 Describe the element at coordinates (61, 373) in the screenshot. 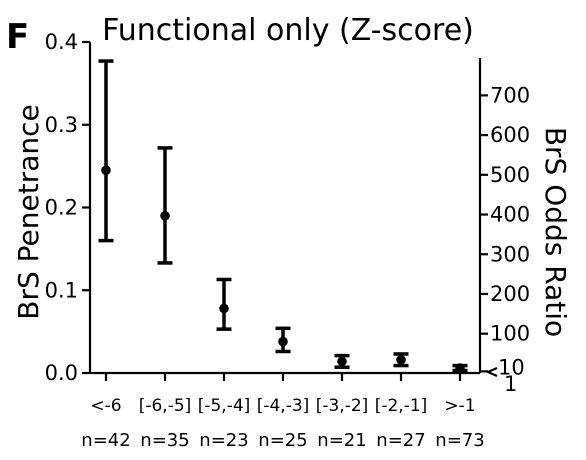

I see `y-tick-label: 0.0` at that location.